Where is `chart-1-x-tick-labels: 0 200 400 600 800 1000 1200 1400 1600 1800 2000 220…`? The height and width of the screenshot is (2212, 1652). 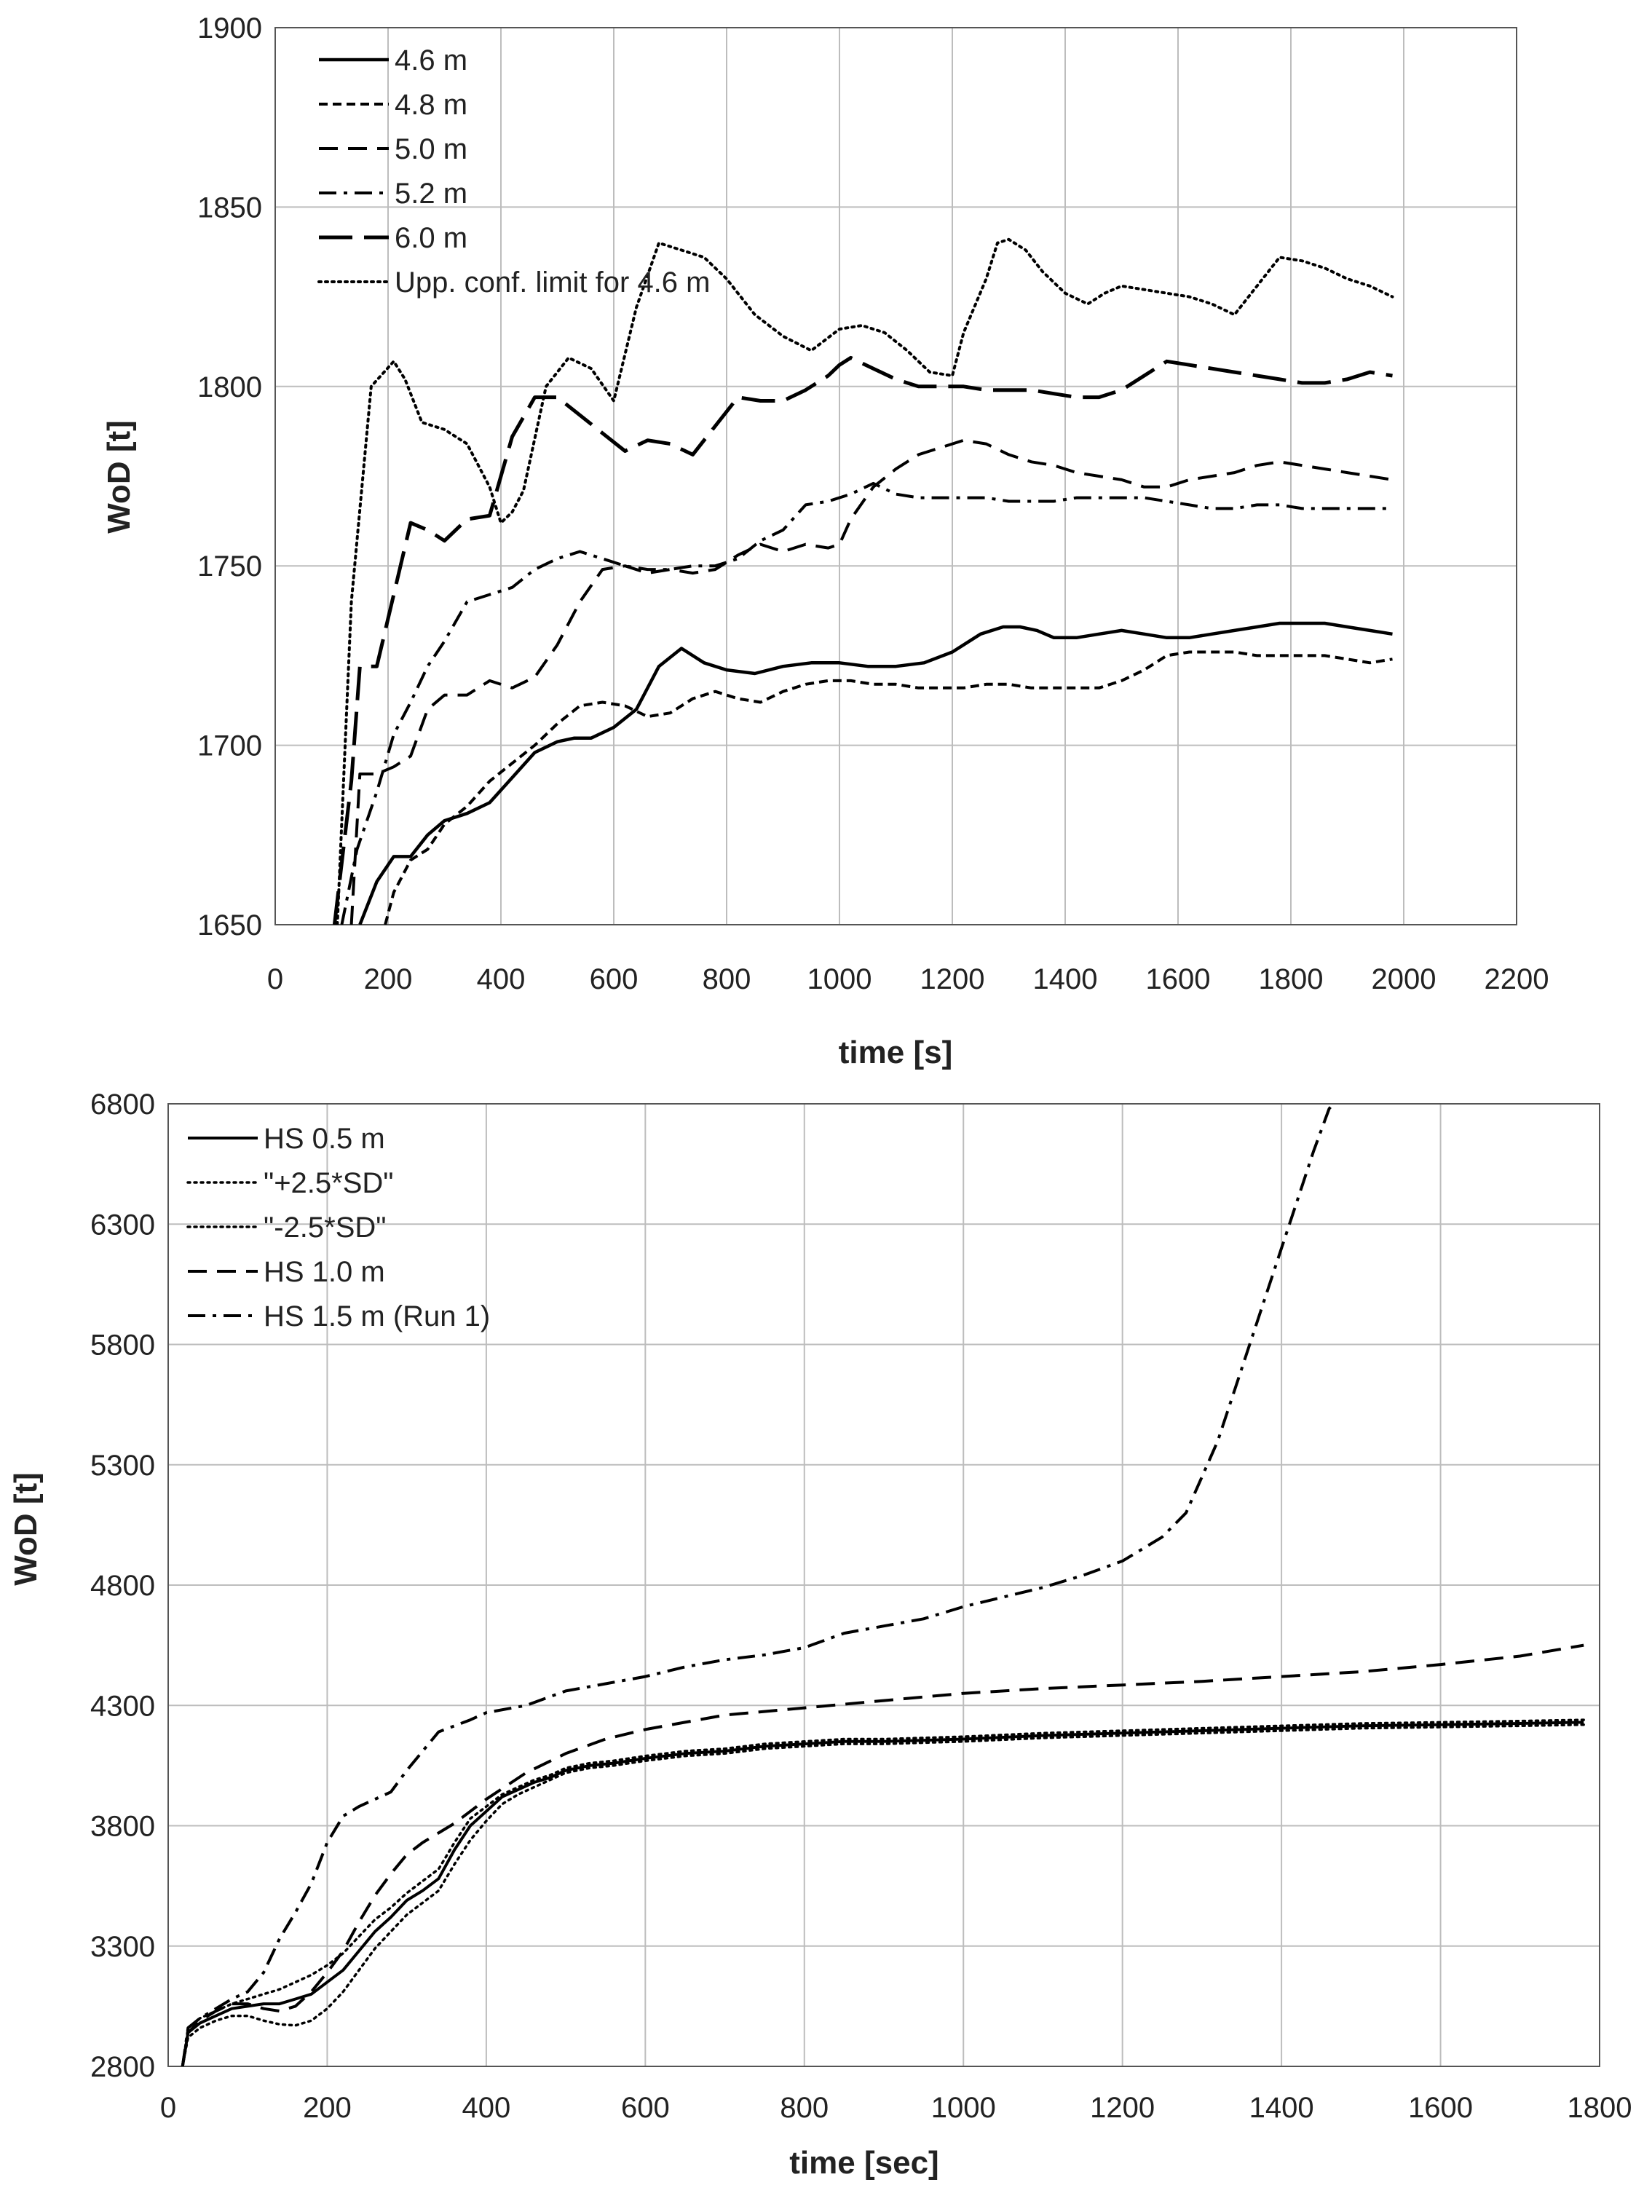
chart-1-x-tick-labels: 0 200 400 600 800 1000 1200 1400 1600 1800 2000 220… is located at coordinates (908, 979).